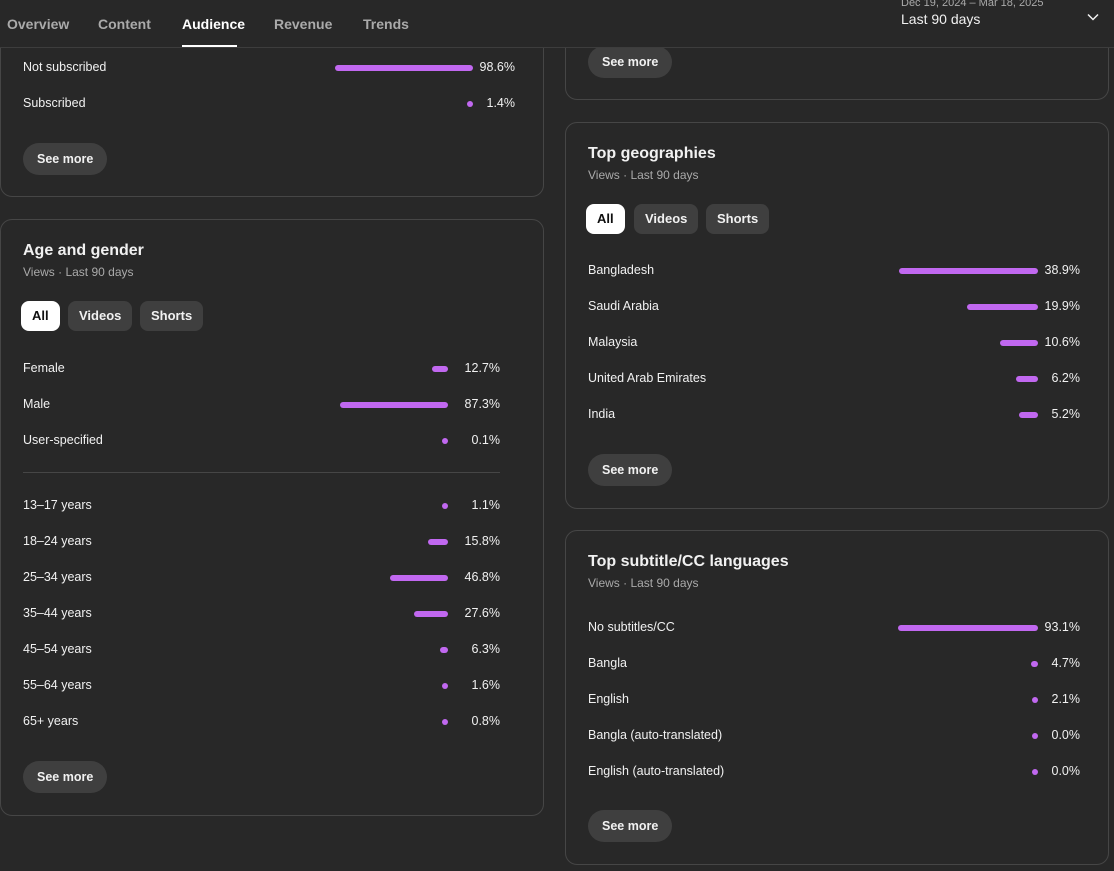 The image size is (1114, 871). What do you see at coordinates (38, 24) in the screenshot?
I see `tab-overview: Overview` at bounding box center [38, 24].